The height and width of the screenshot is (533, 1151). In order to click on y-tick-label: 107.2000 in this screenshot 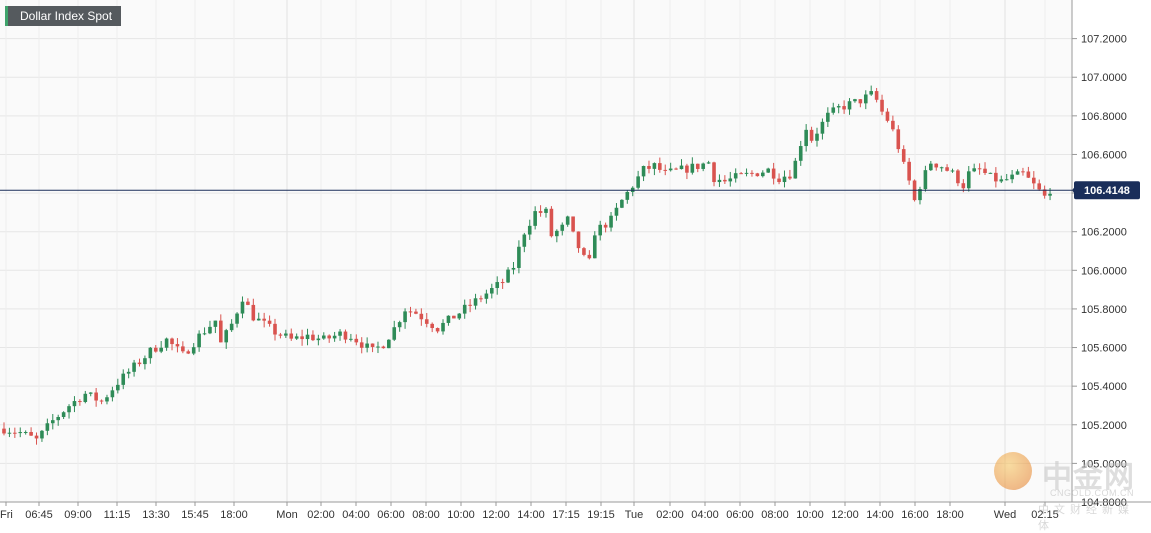, I will do `click(1104, 40)`.